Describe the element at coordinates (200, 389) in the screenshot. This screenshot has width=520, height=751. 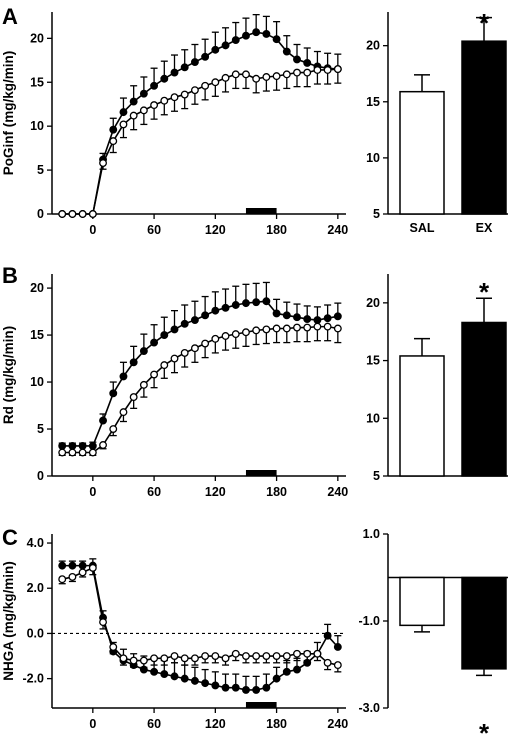
I see `series-line-open` at that location.